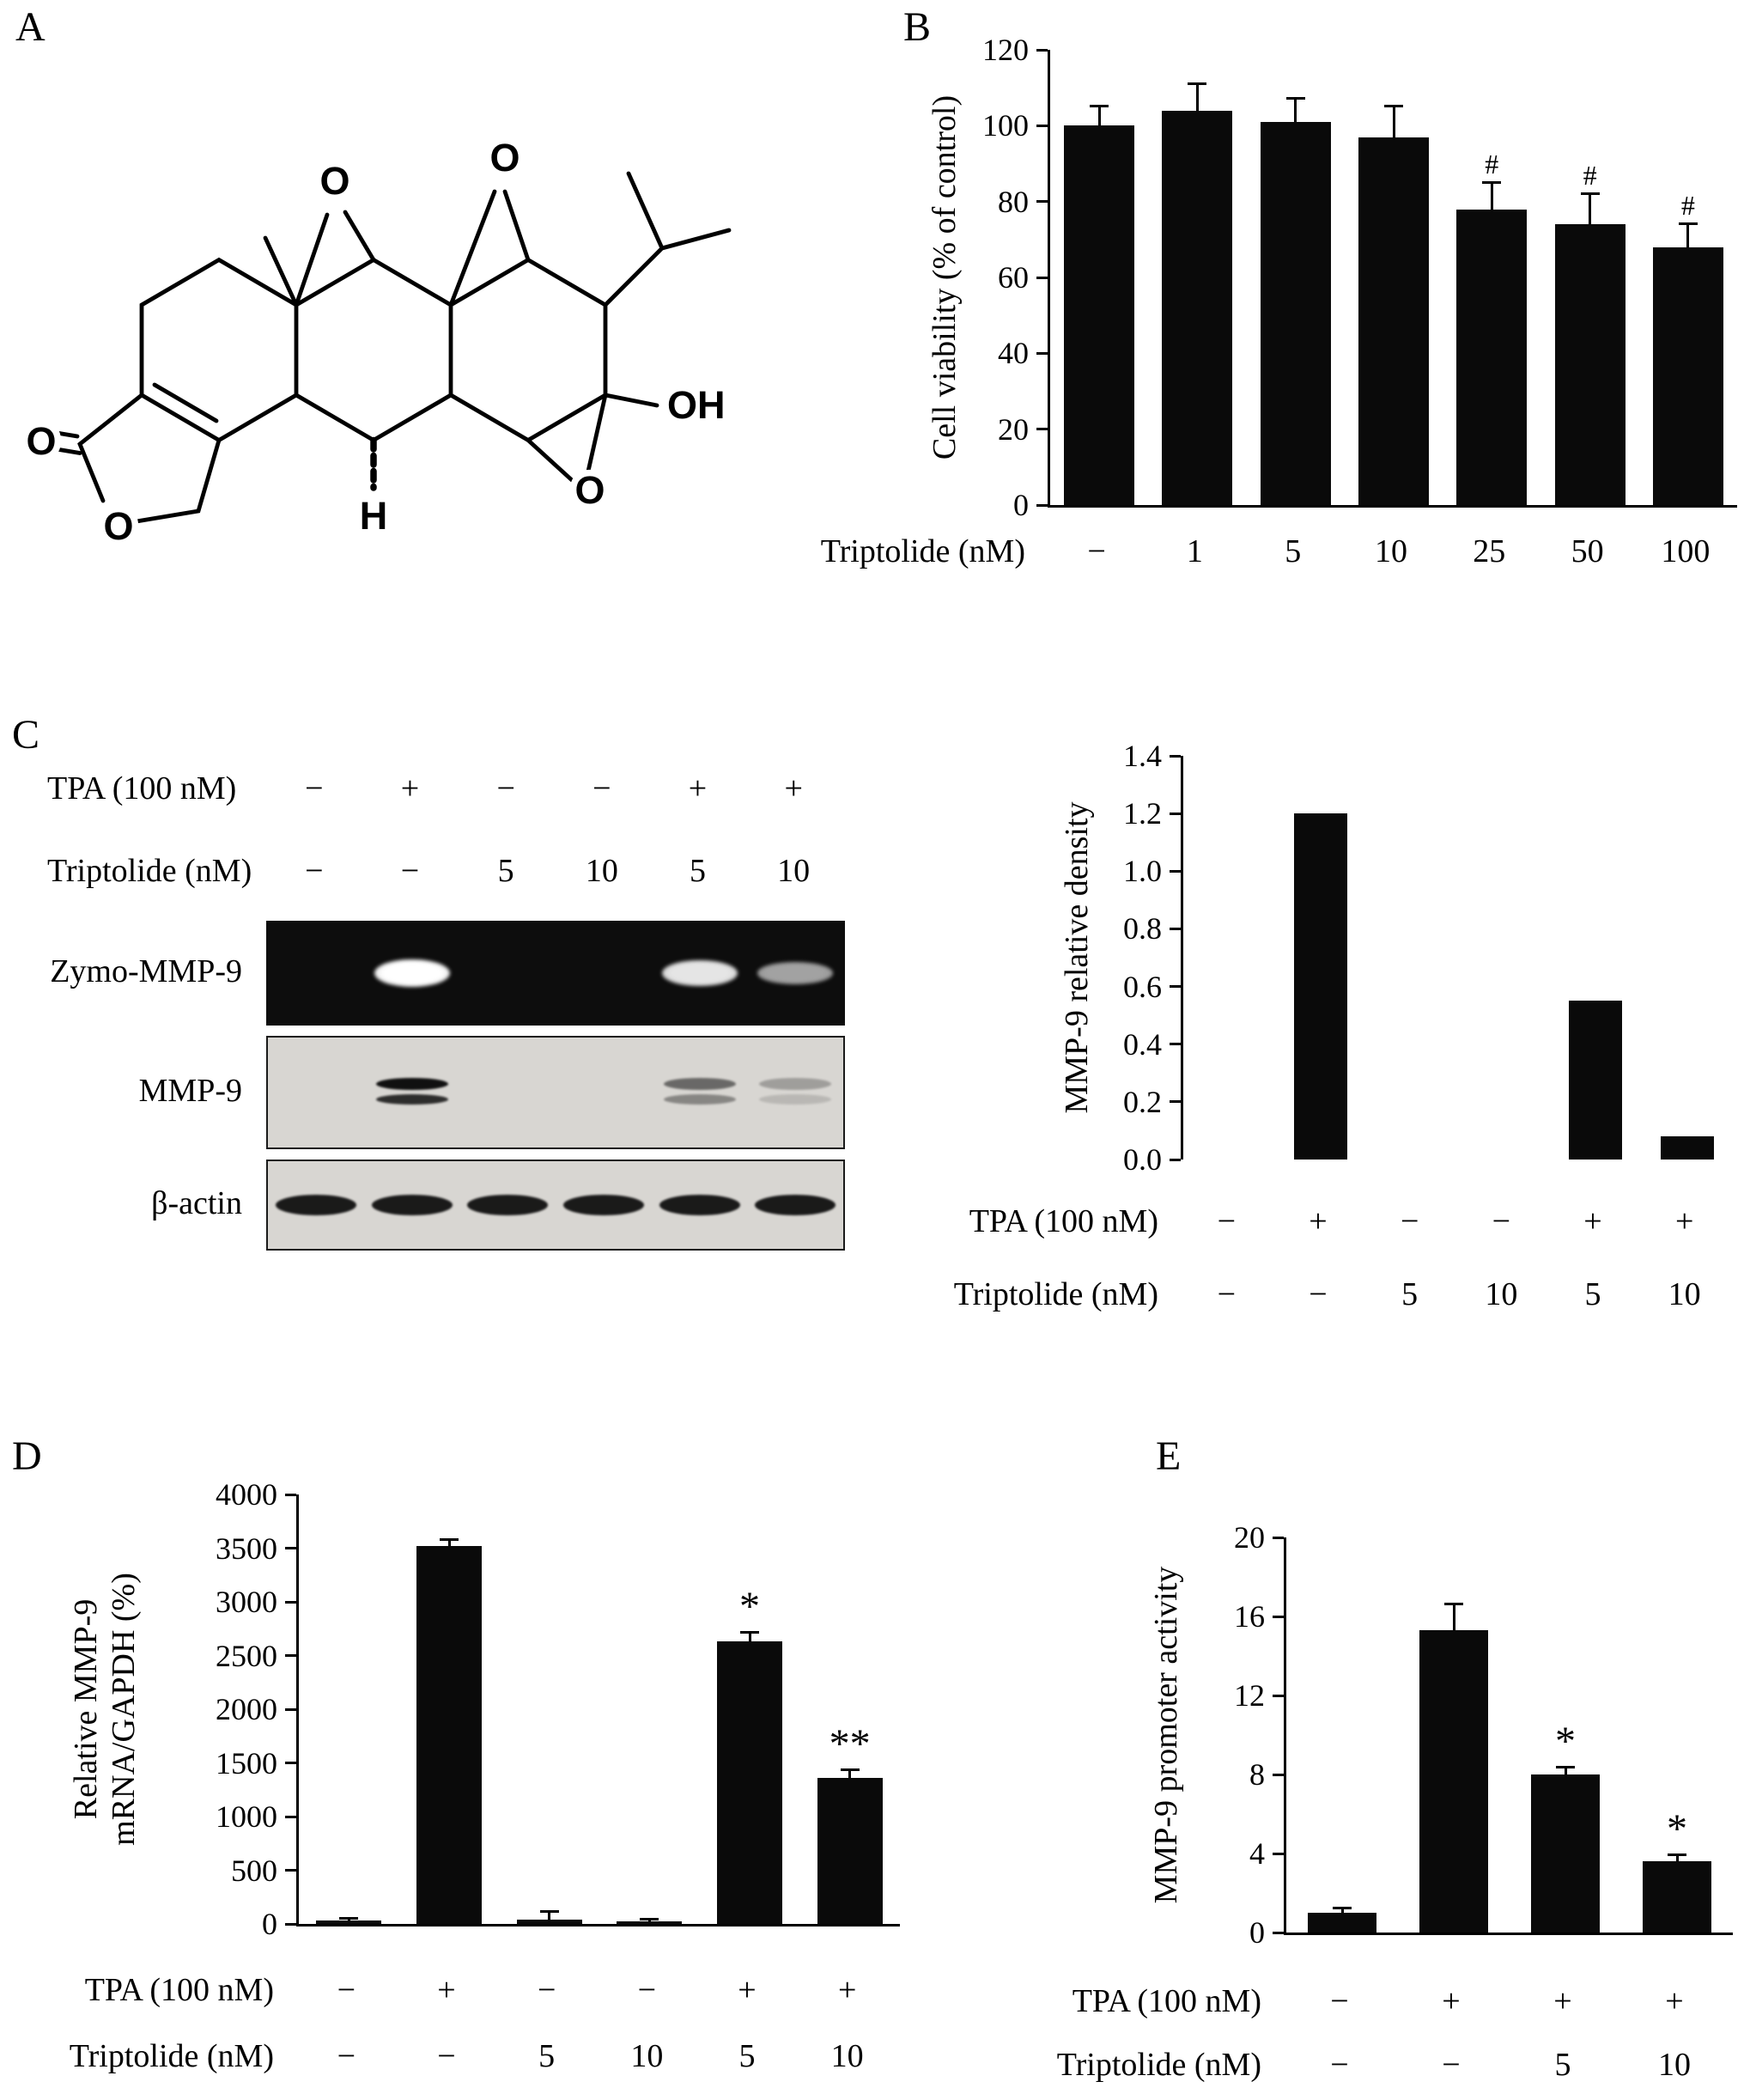  What do you see at coordinates (1142, 1102) in the screenshot?
I see `y-tick-label: 0.2` at bounding box center [1142, 1102].